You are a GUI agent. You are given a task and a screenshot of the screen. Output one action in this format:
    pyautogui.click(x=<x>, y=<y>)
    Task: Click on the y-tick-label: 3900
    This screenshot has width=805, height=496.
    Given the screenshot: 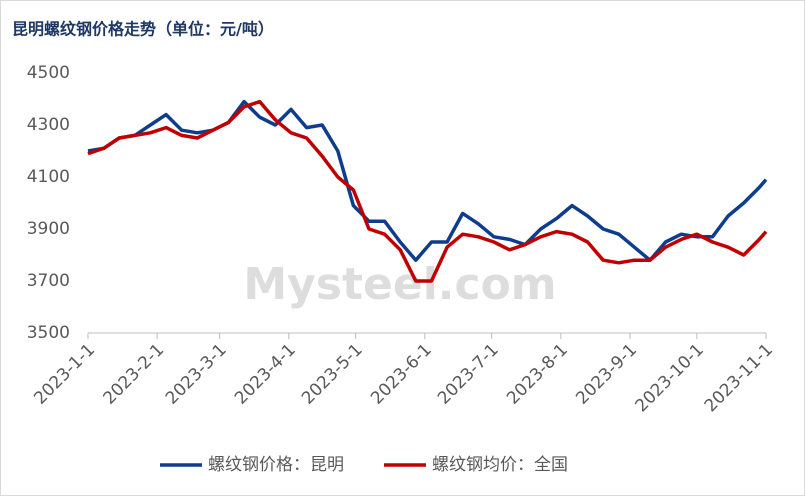 What is the action you would take?
    pyautogui.click(x=48, y=229)
    